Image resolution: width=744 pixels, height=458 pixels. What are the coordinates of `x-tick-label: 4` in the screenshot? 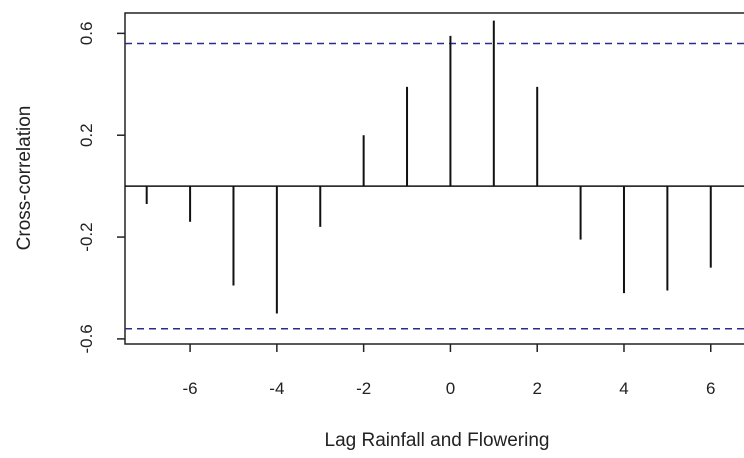 It's located at (623, 388).